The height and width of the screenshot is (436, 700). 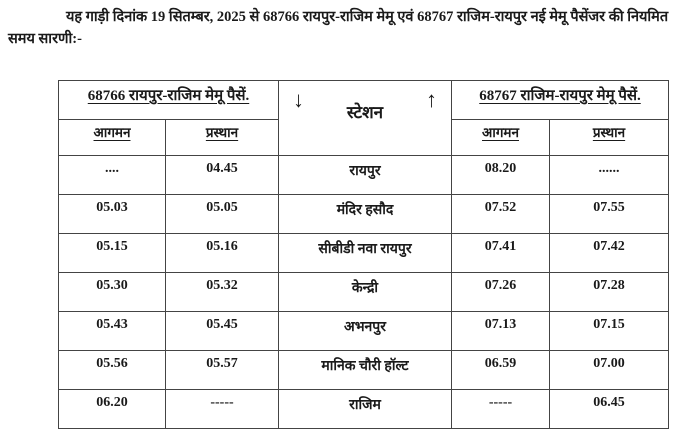 I want to click on right-departure-cell: 07.15, so click(x=609, y=331).